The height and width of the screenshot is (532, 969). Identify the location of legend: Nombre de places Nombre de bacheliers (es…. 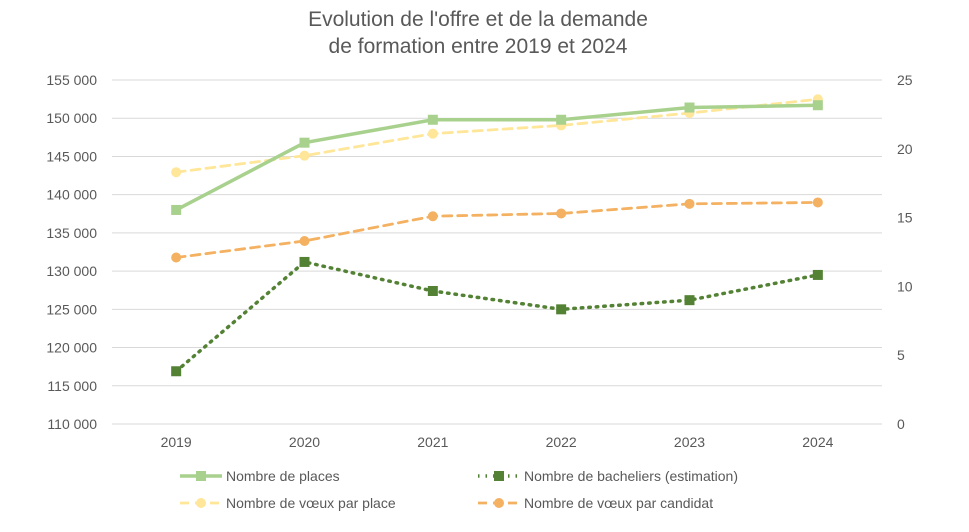
(459, 489).